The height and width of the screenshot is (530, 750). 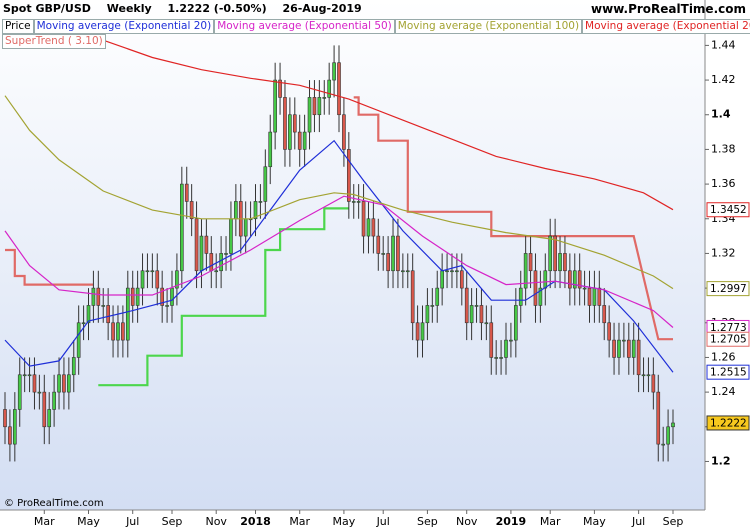 What do you see at coordinates (728, 340) in the screenshot?
I see `last-value-label: 1.2705` at bounding box center [728, 340].